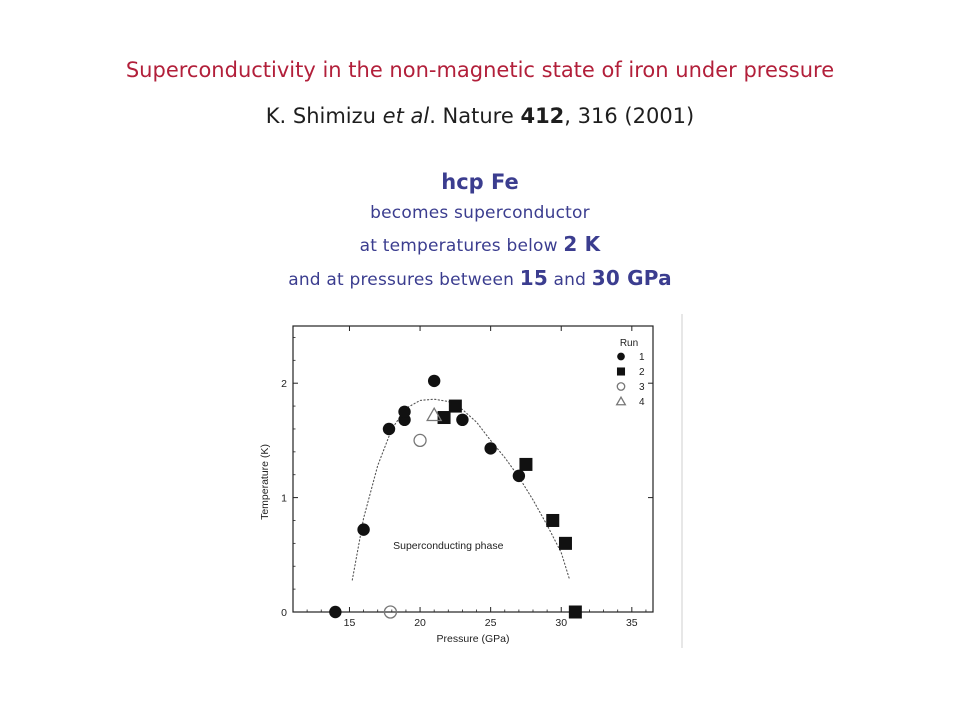  I want to click on legend-label-run-4: 4, so click(642, 402).